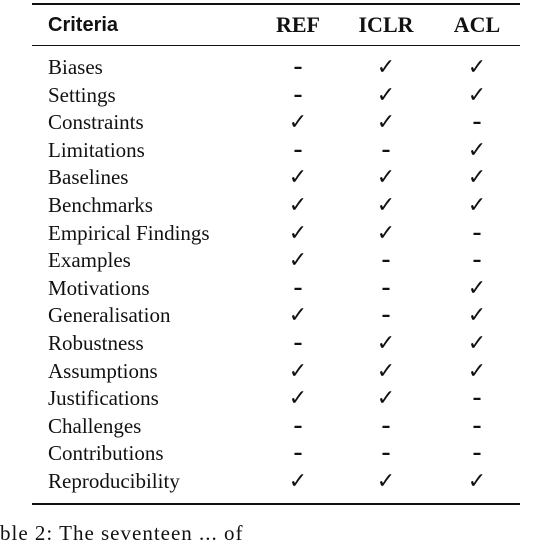 The image size is (554, 548). What do you see at coordinates (109, 315) in the screenshot?
I see `row-criteria-label: Generalisation` at bounding box center [109, 315].